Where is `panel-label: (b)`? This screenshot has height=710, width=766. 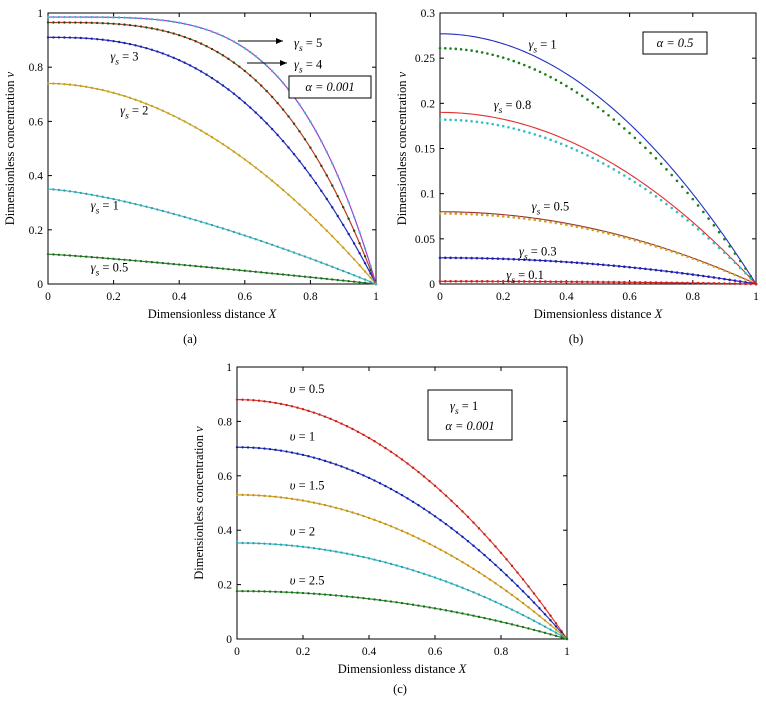 panel-label: (b) is located at coordinates (576, 339).